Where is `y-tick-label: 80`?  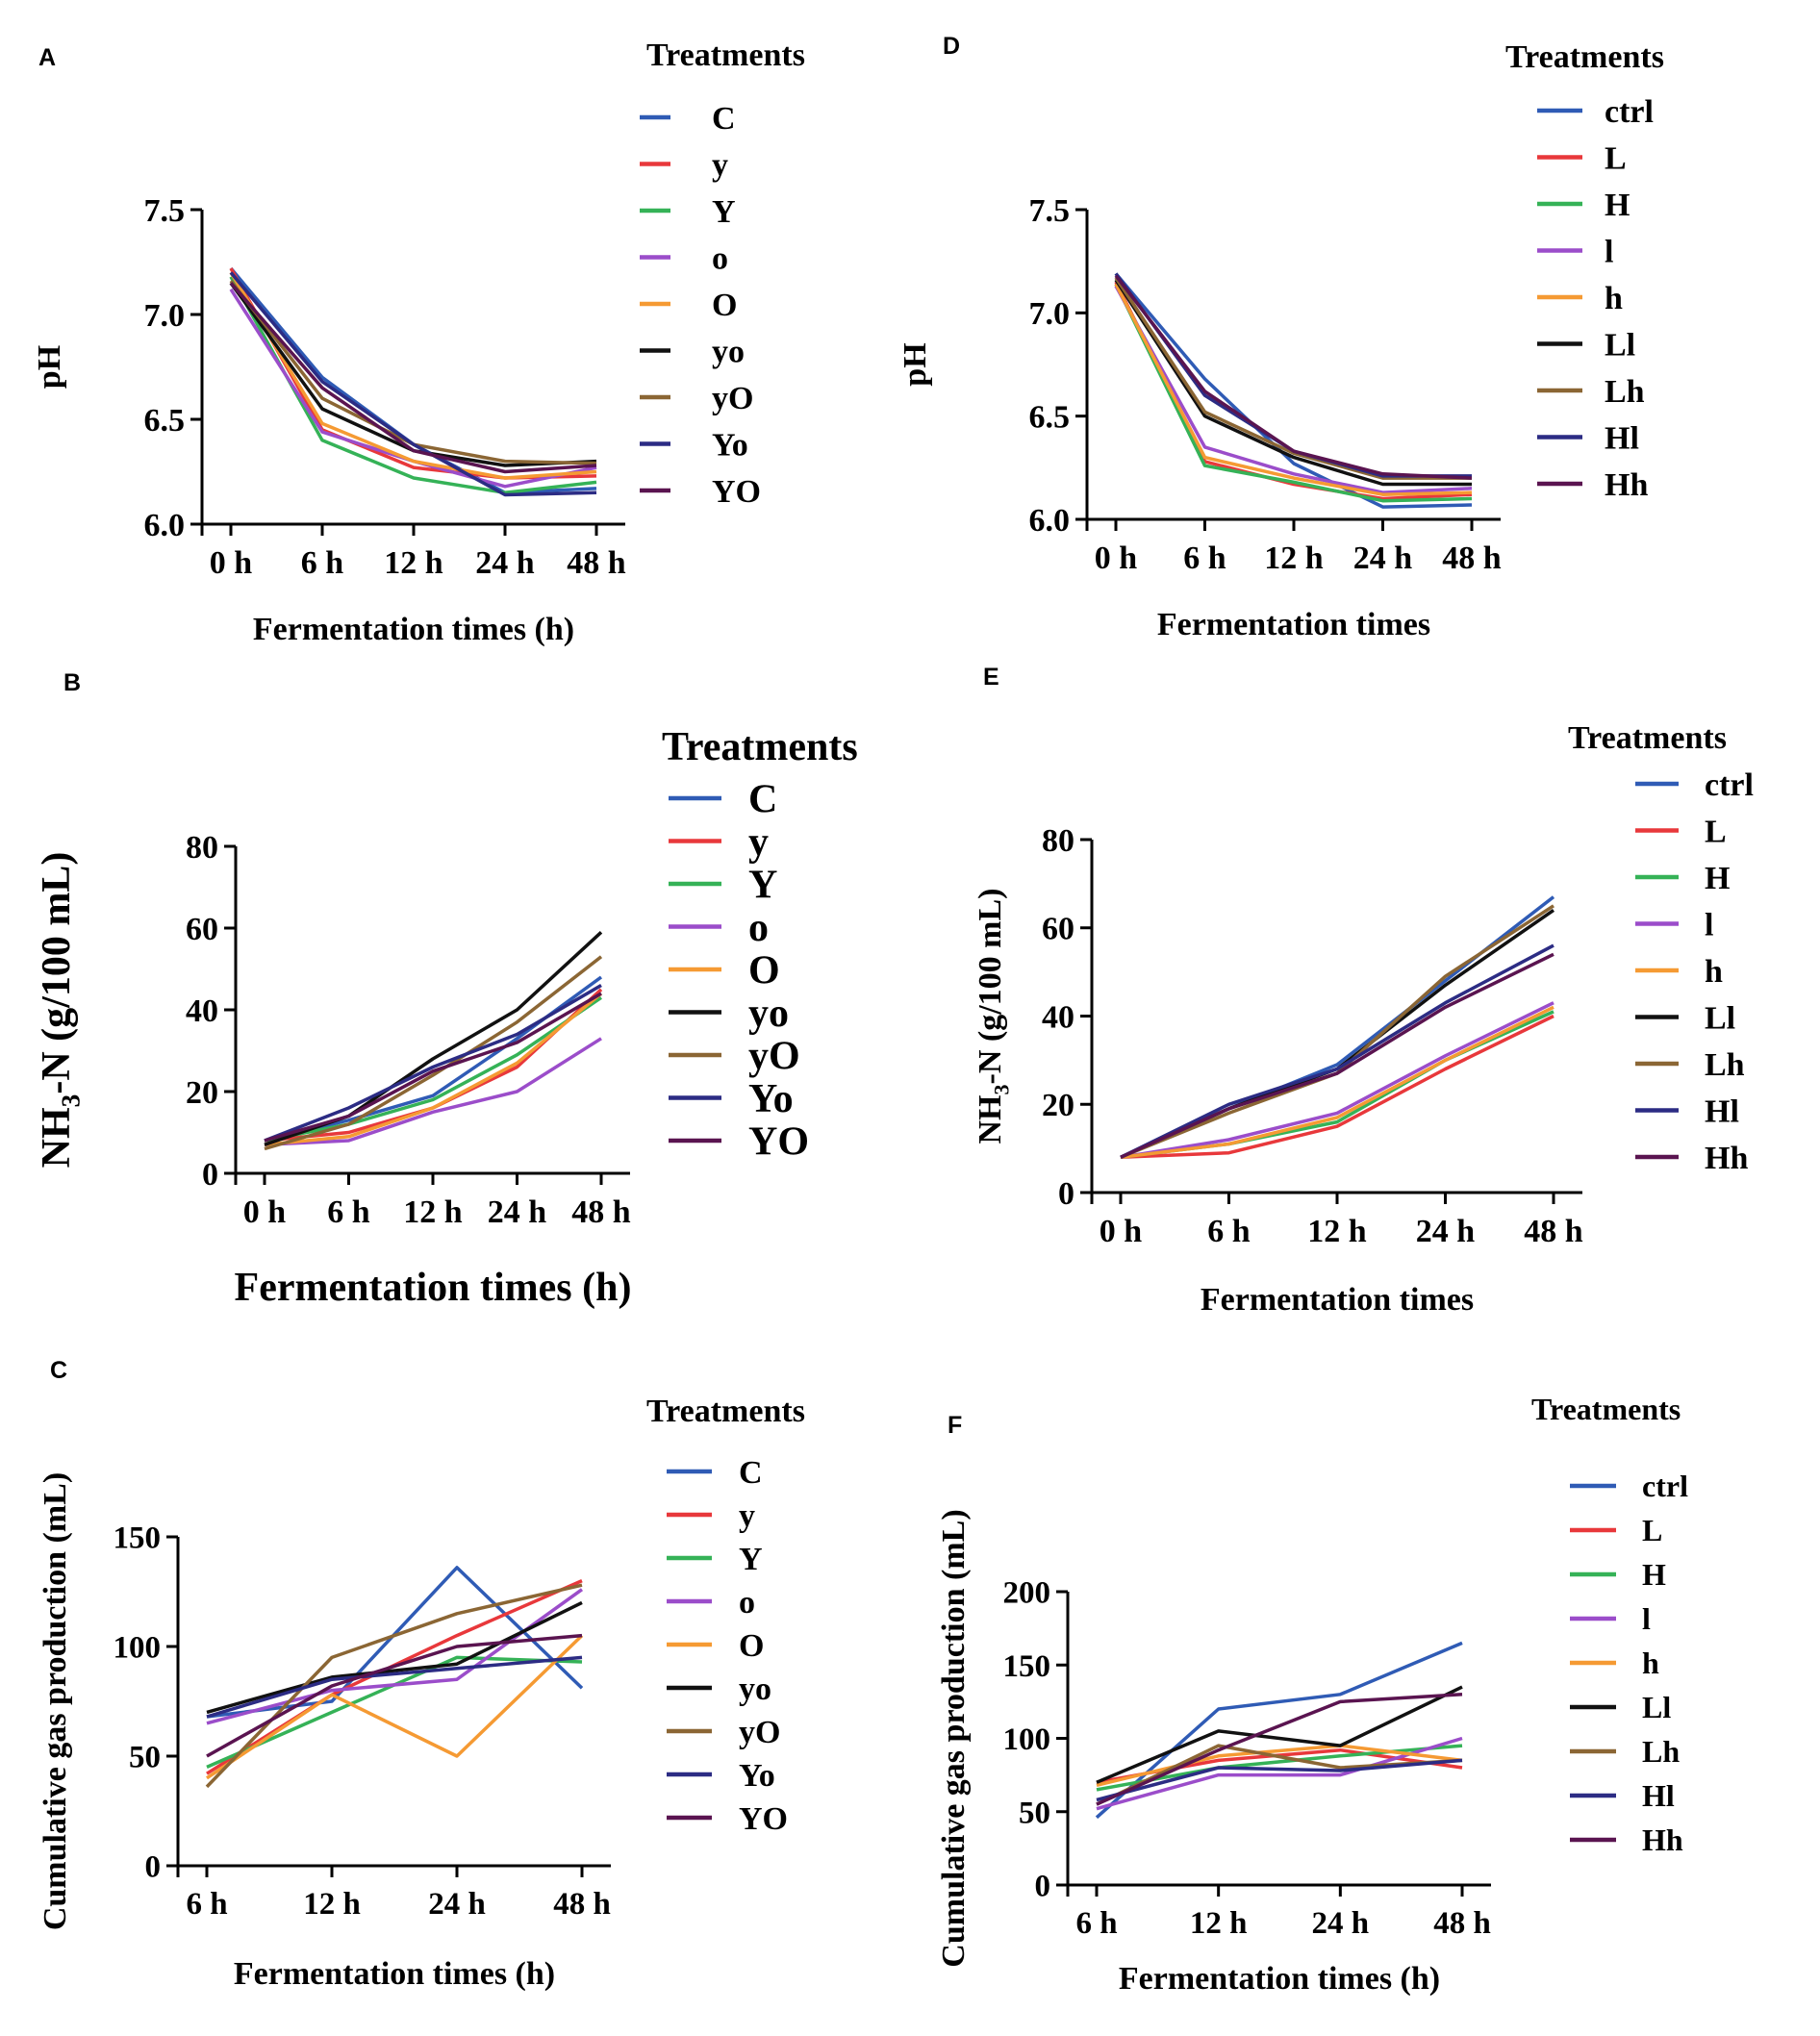 y-tick-label: 80 is located at coordinates (202, 848).